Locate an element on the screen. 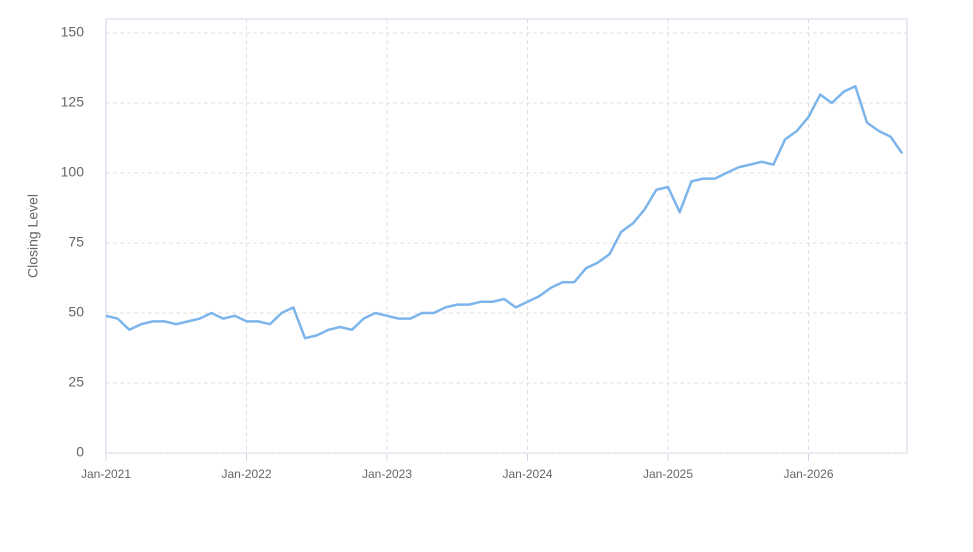 This screenshot has height=552, width=973. y-tick-label: 75 is located at coordinates (76, 242).